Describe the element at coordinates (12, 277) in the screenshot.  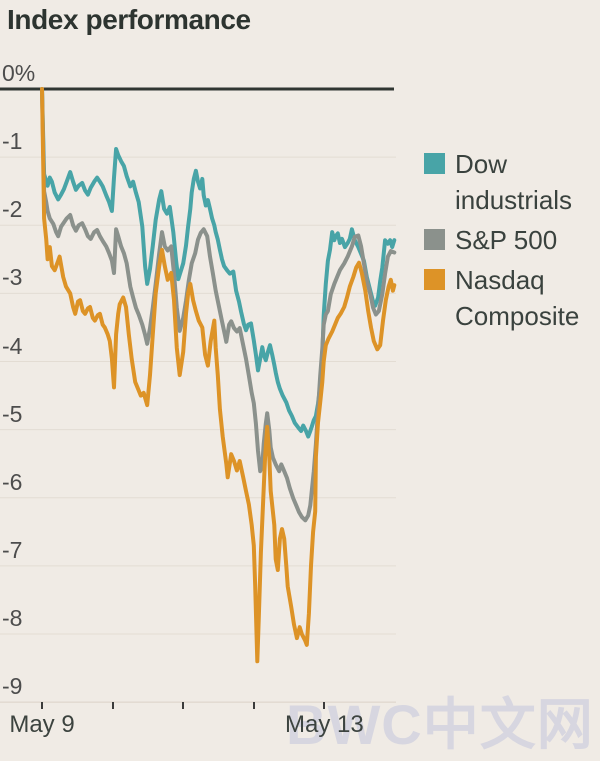
I see `y-axis-label: -3` at that location.